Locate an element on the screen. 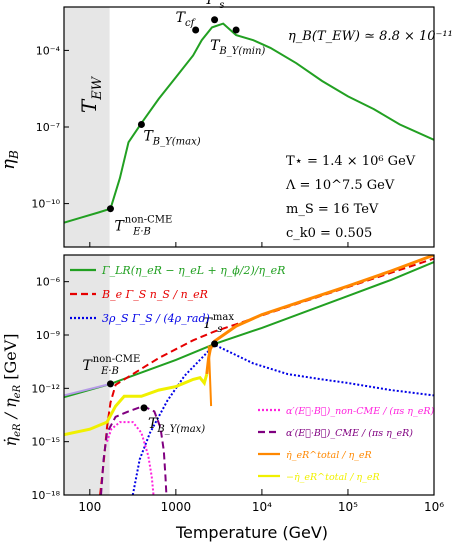 This screenshot has height=551, width=453. legend-lower-label-3: −η̇_eR^total / η_eR is located at coordinates (333, 477).